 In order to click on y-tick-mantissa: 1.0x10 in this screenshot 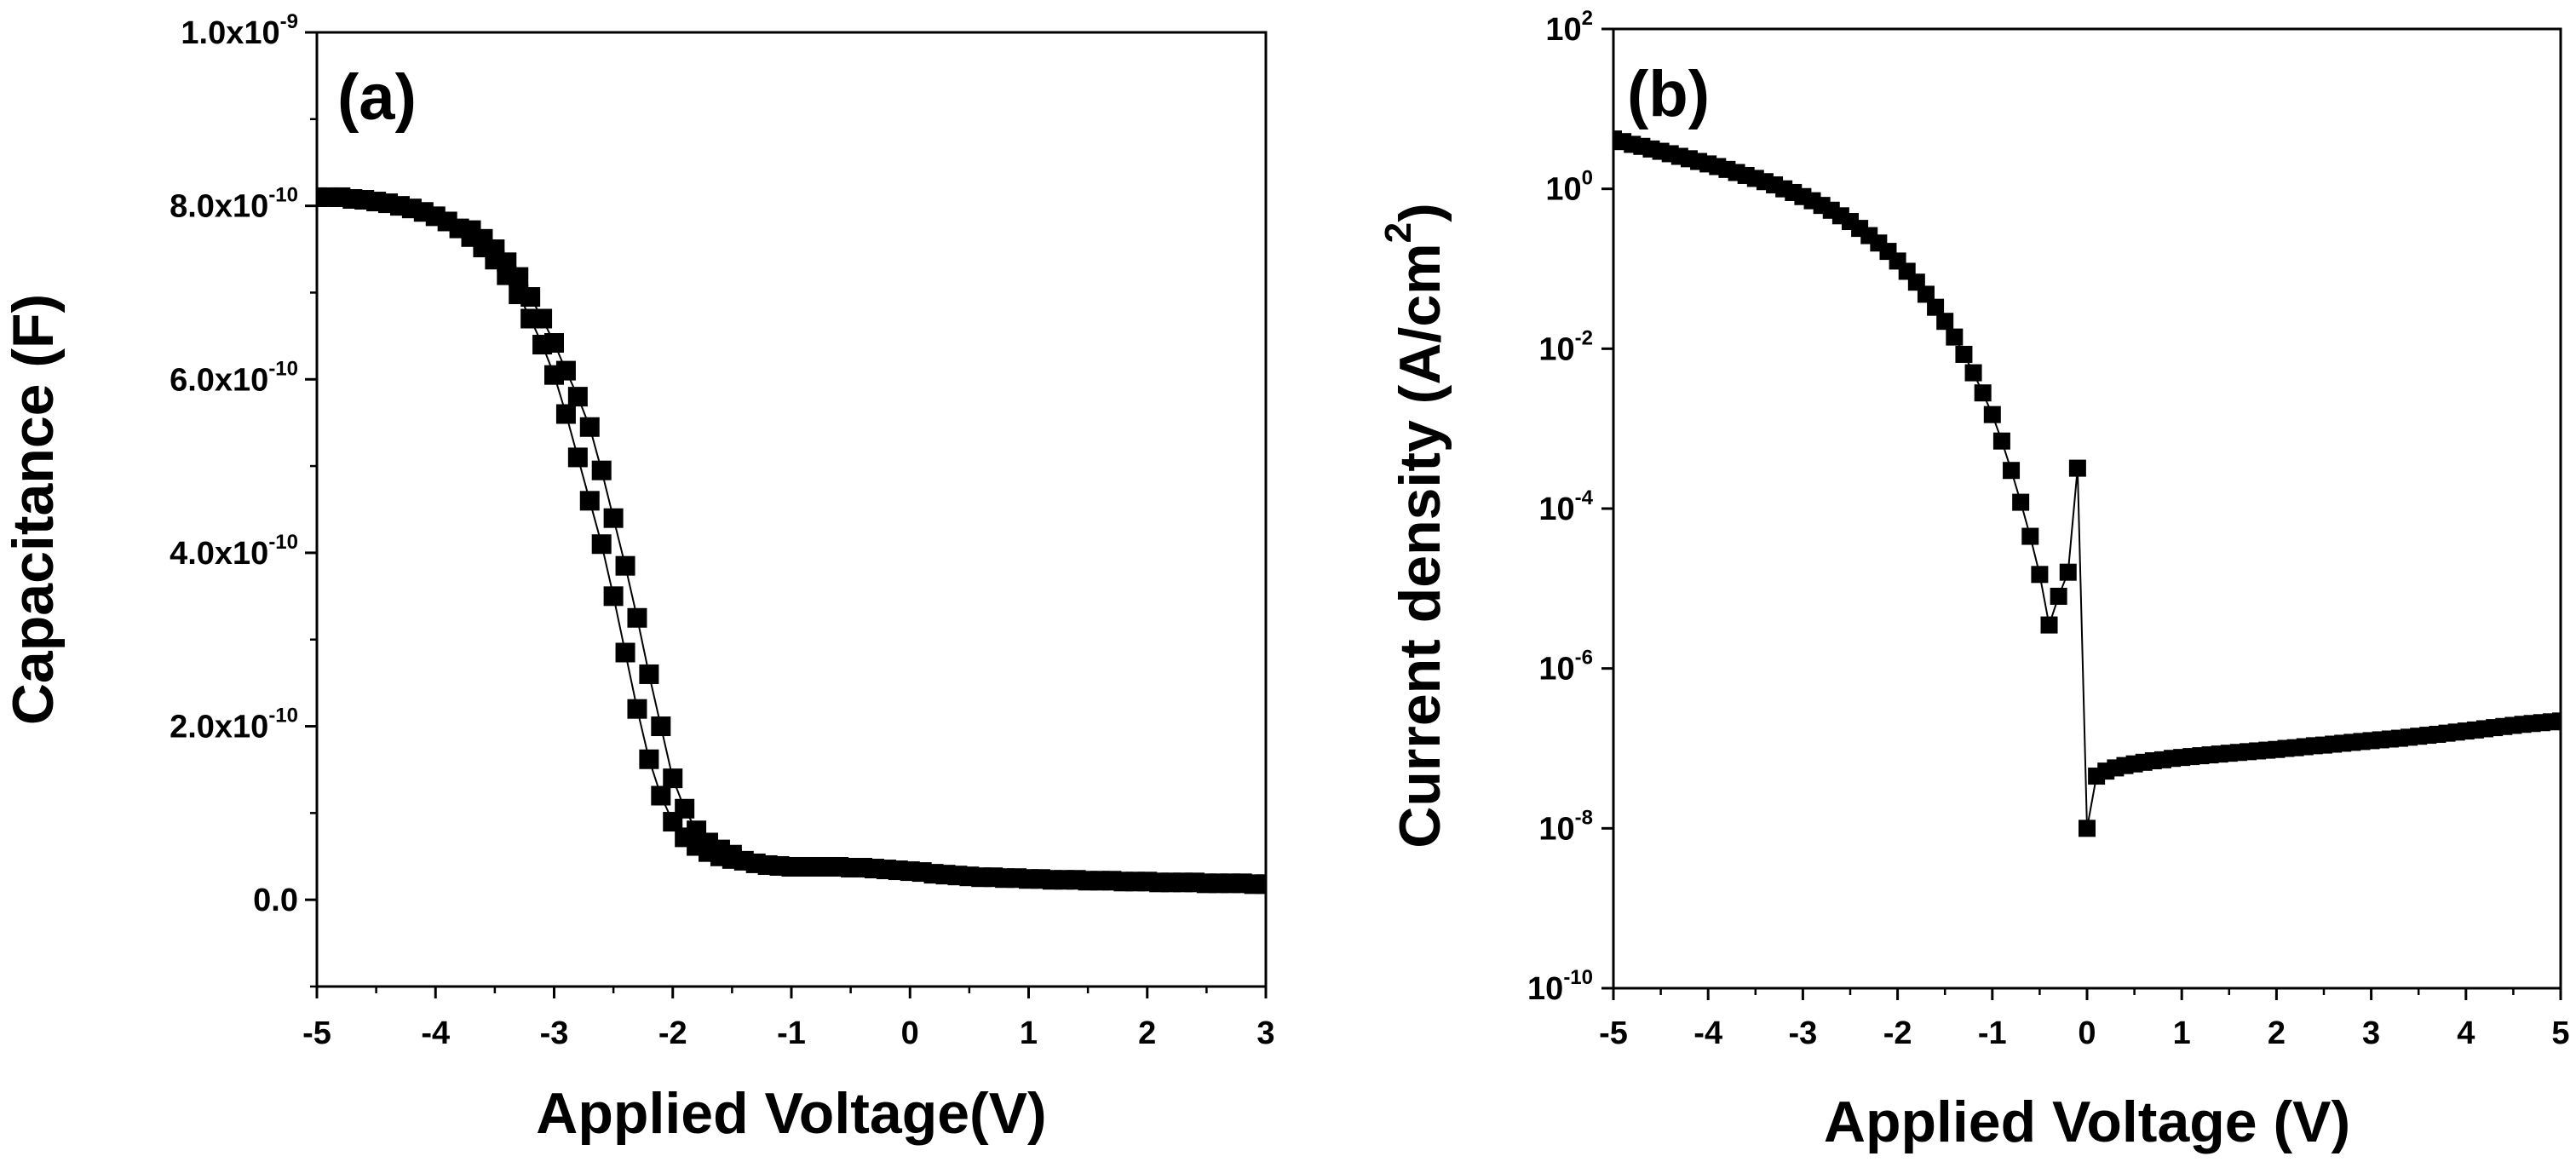, I will do `click(230, 33)`.